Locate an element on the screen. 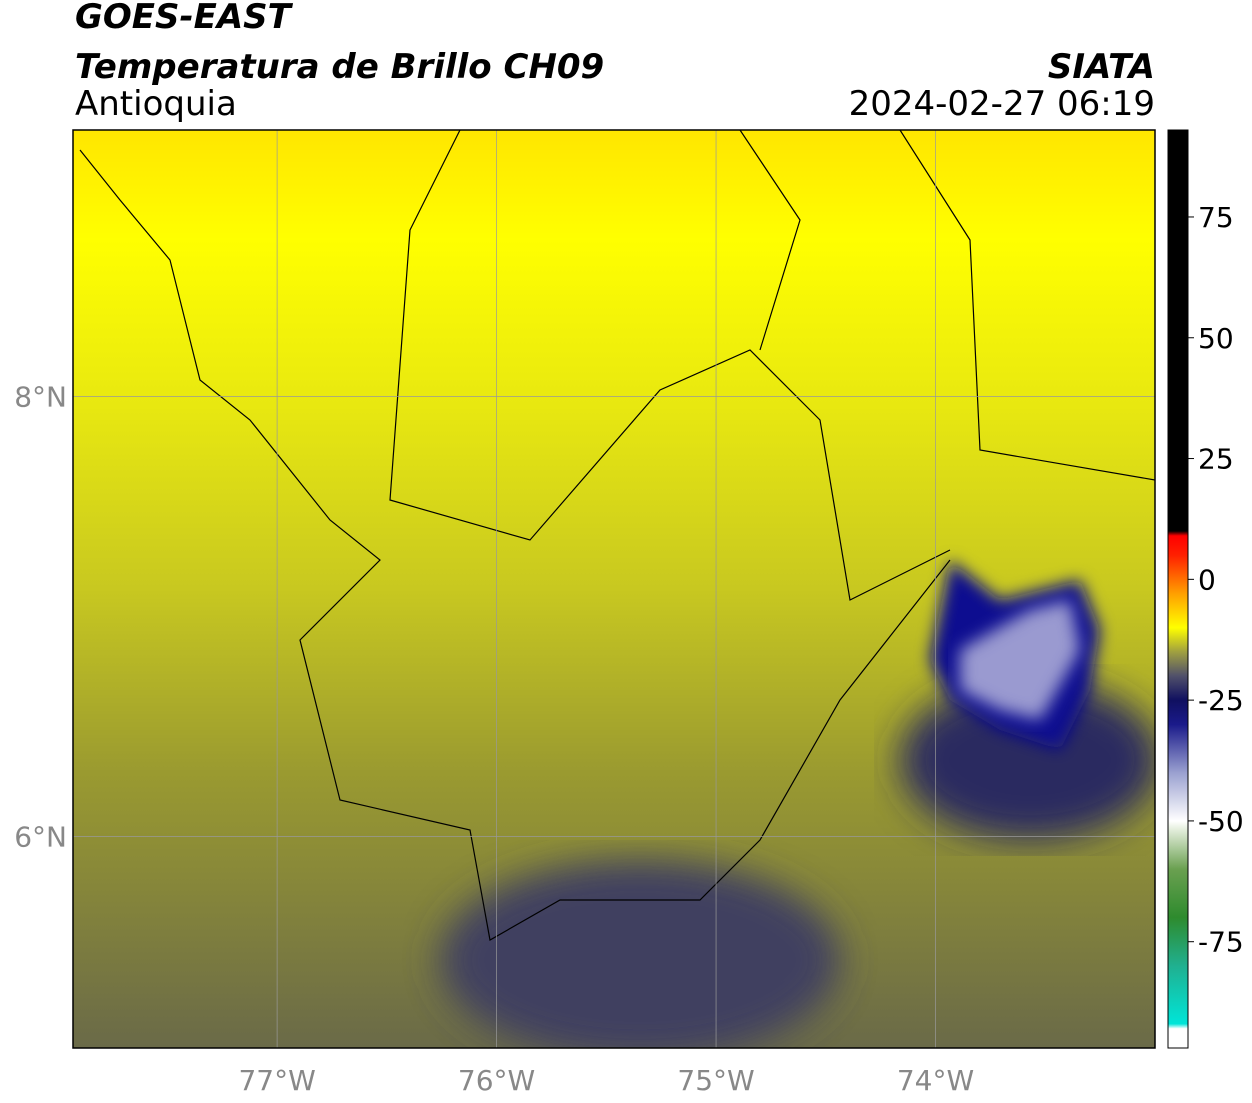 This screenshot has width=1252, height=1103. colorbar-tick-label: -25 is located at coordinates (1221, 700).